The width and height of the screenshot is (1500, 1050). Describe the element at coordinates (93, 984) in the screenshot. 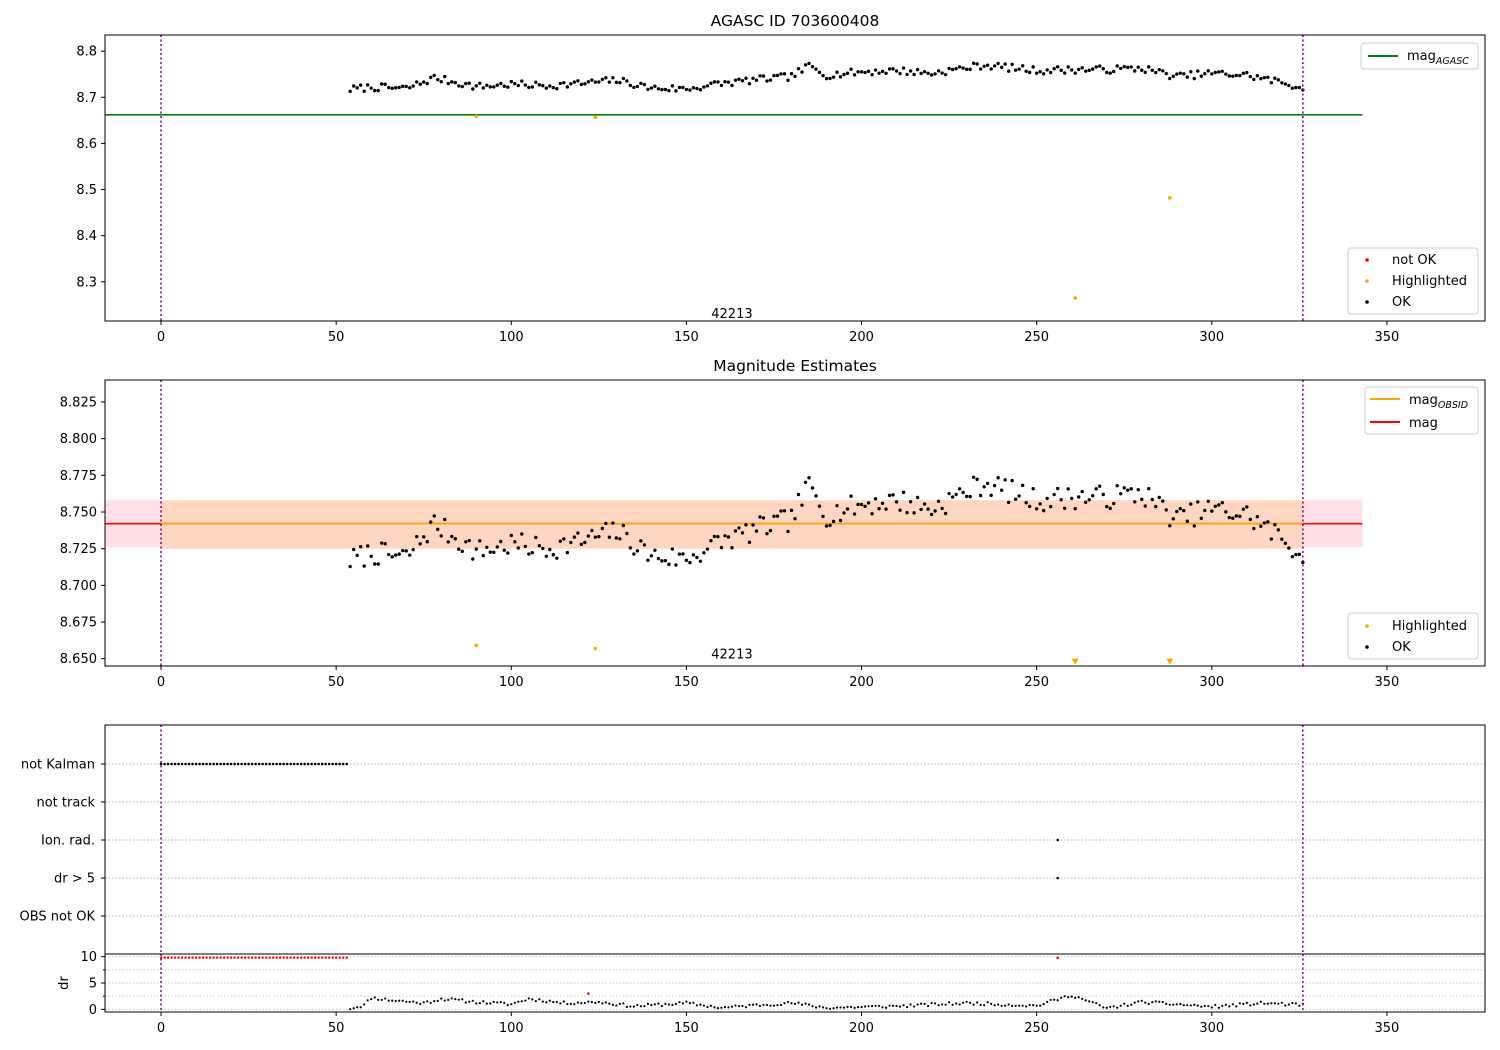

I see `y-tick-label: 5` at that location.